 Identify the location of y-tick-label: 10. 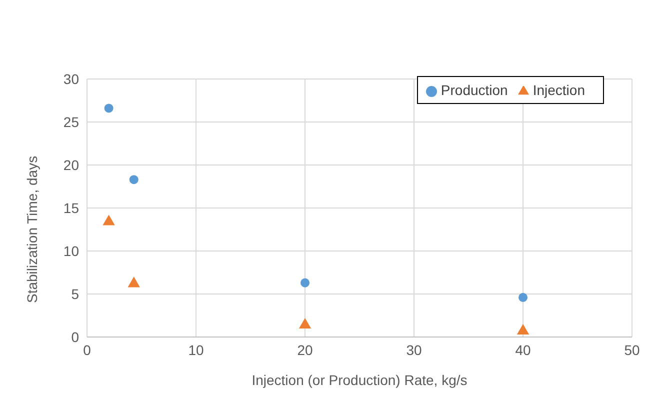
(71, 250).